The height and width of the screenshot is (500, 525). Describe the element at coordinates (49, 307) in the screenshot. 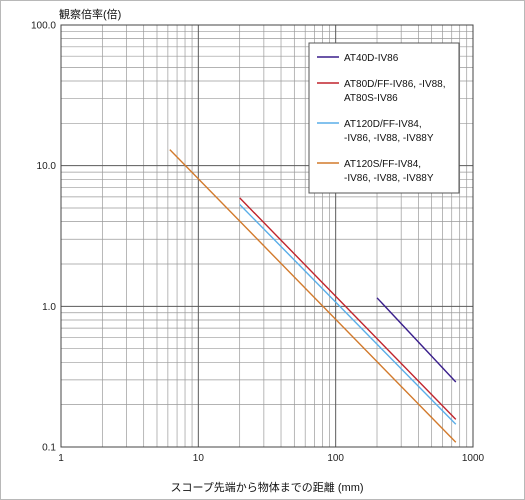

I see `y-tick-label: 1.0` at that location.